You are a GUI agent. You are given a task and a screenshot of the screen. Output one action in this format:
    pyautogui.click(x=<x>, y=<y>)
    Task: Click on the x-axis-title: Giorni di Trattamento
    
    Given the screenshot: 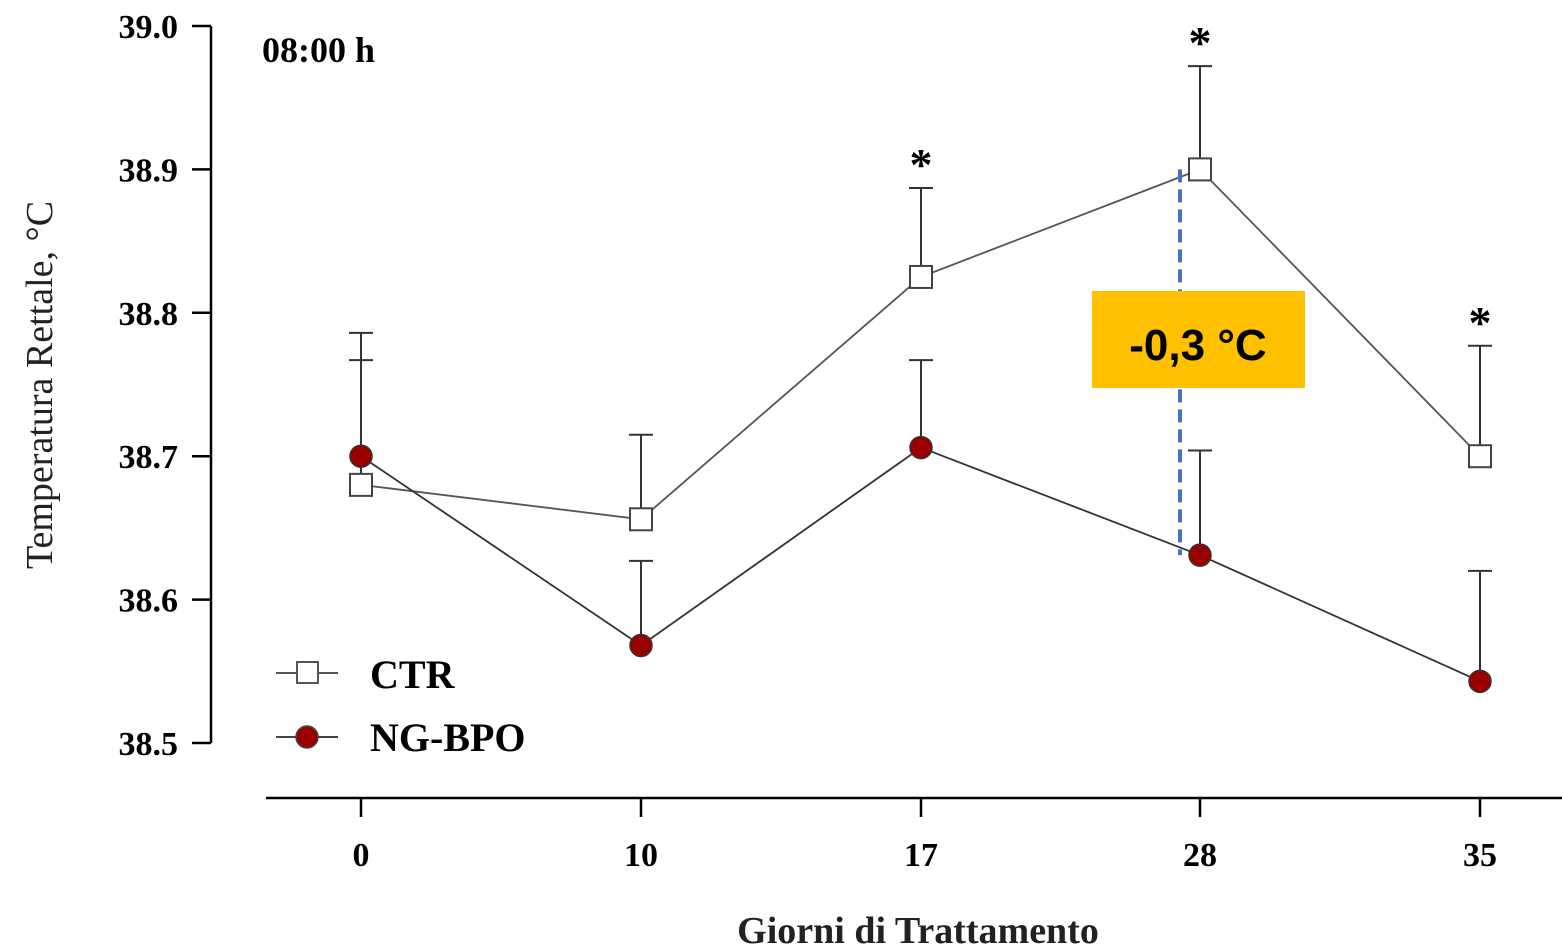 What is the action you would take?
    pyautogui.click(x=918, y=929)
    